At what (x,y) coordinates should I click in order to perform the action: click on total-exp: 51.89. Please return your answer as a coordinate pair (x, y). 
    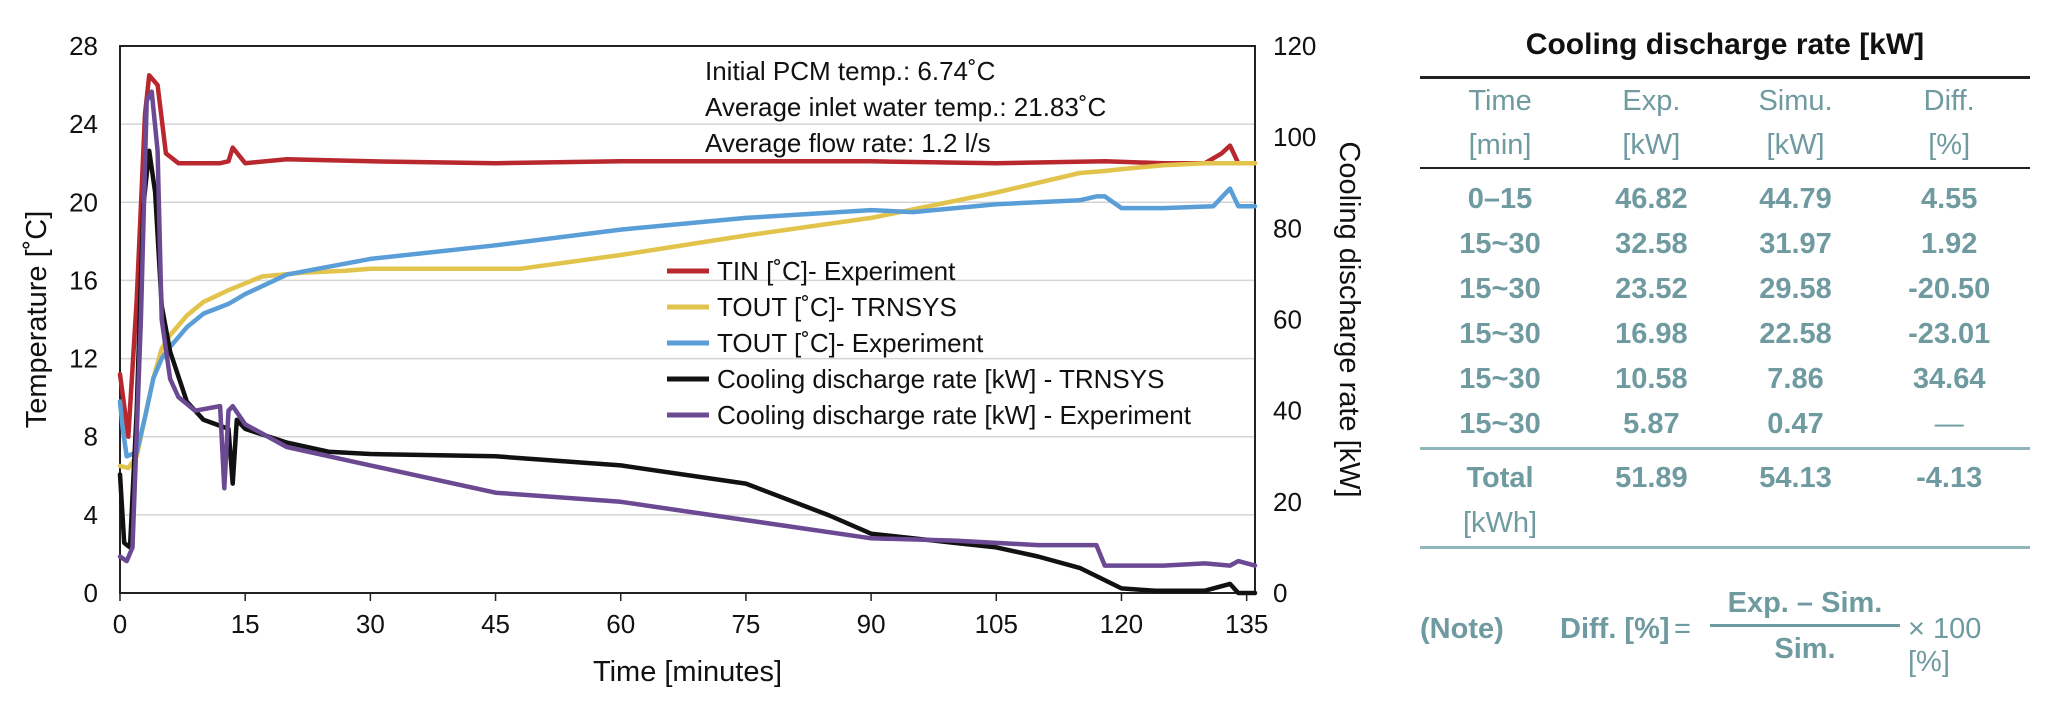
    Looking at the image, I should click on (1651, 478).